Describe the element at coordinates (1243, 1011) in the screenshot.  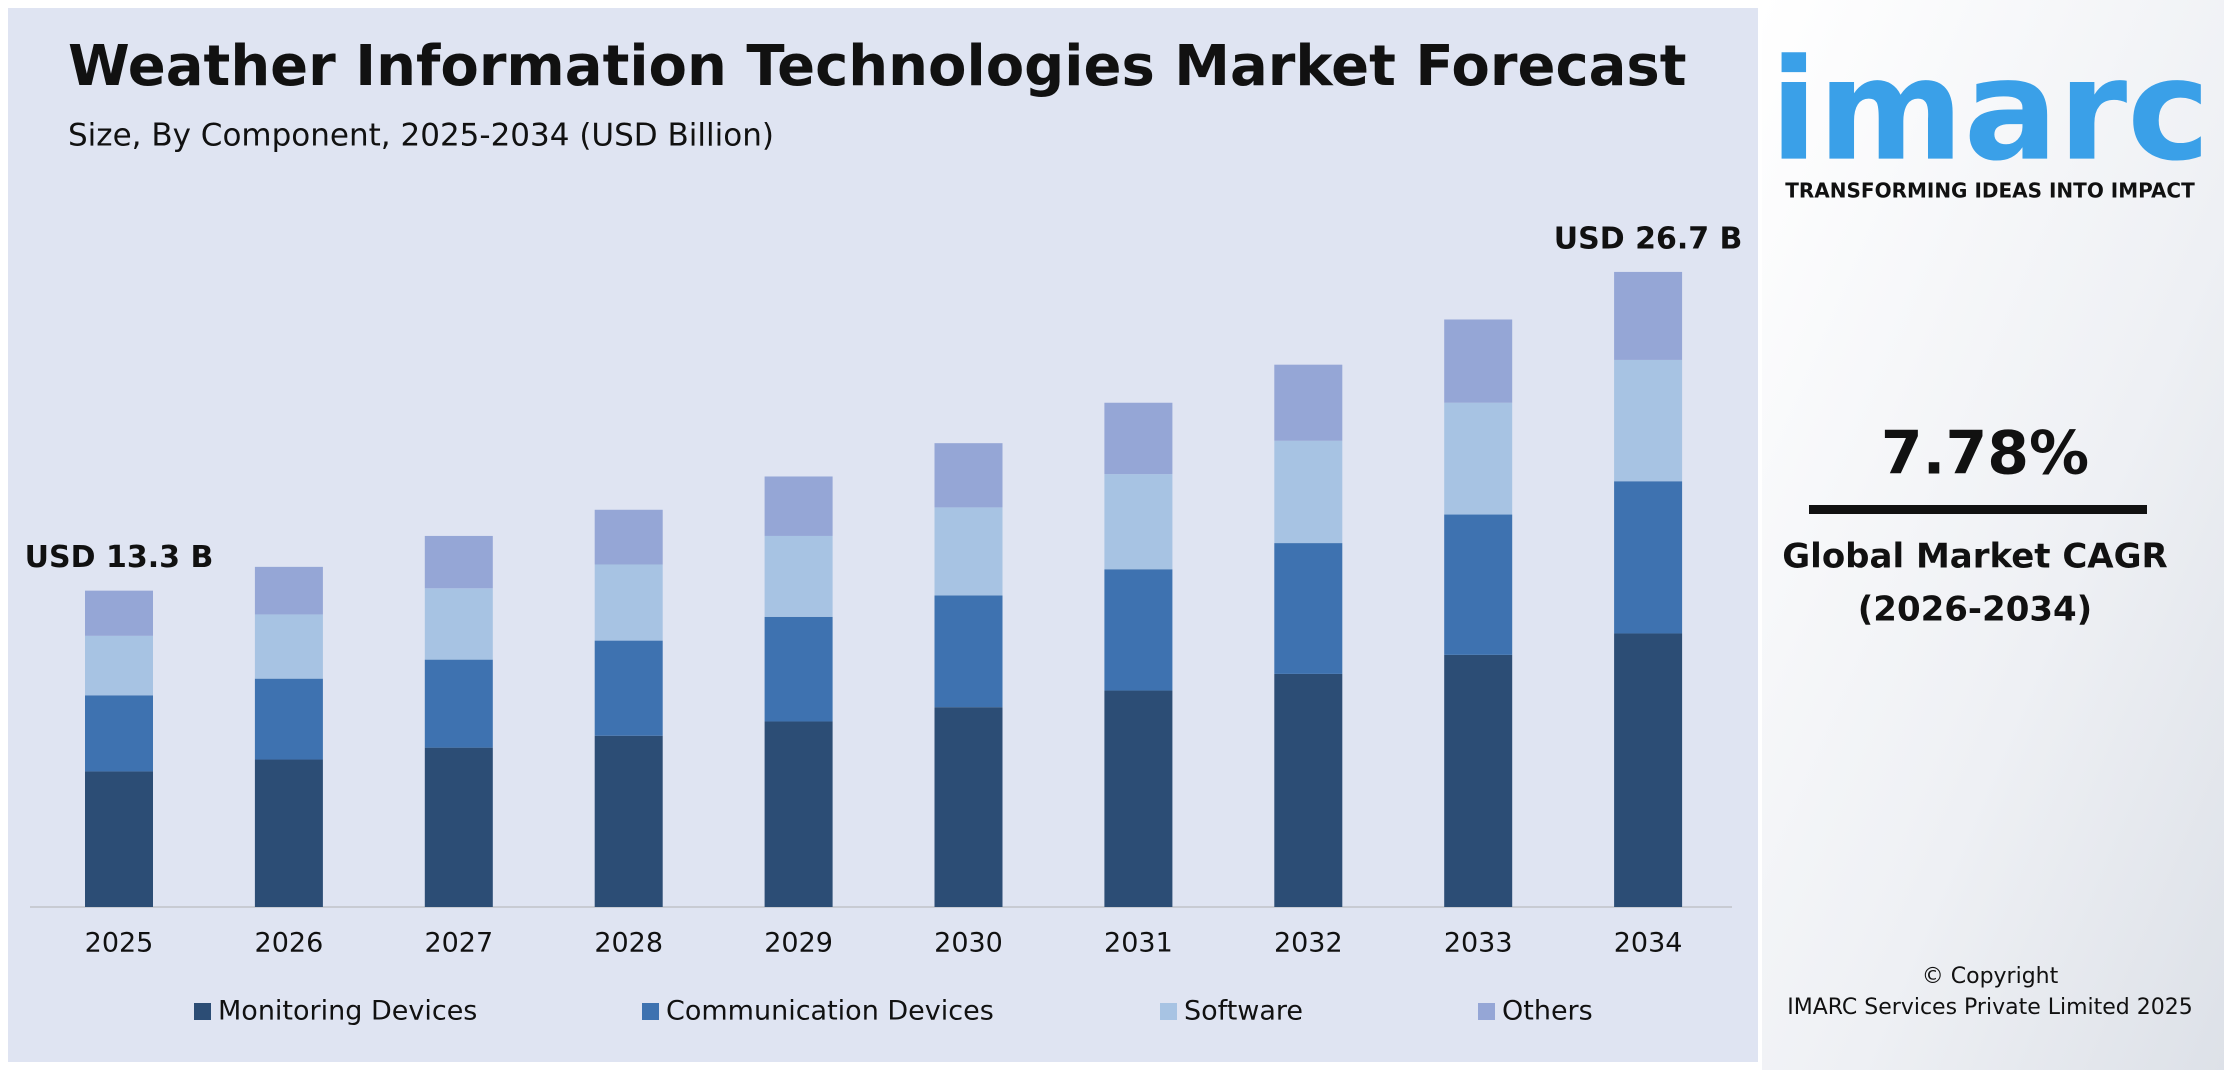
I see `legend-label: Software` at that location.